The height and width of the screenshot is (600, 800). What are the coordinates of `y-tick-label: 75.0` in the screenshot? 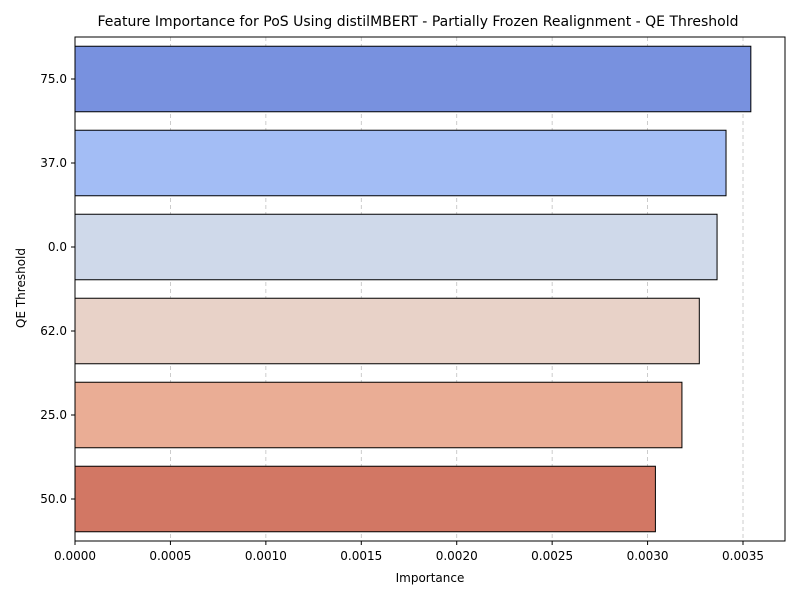 It's located at (53, 79).